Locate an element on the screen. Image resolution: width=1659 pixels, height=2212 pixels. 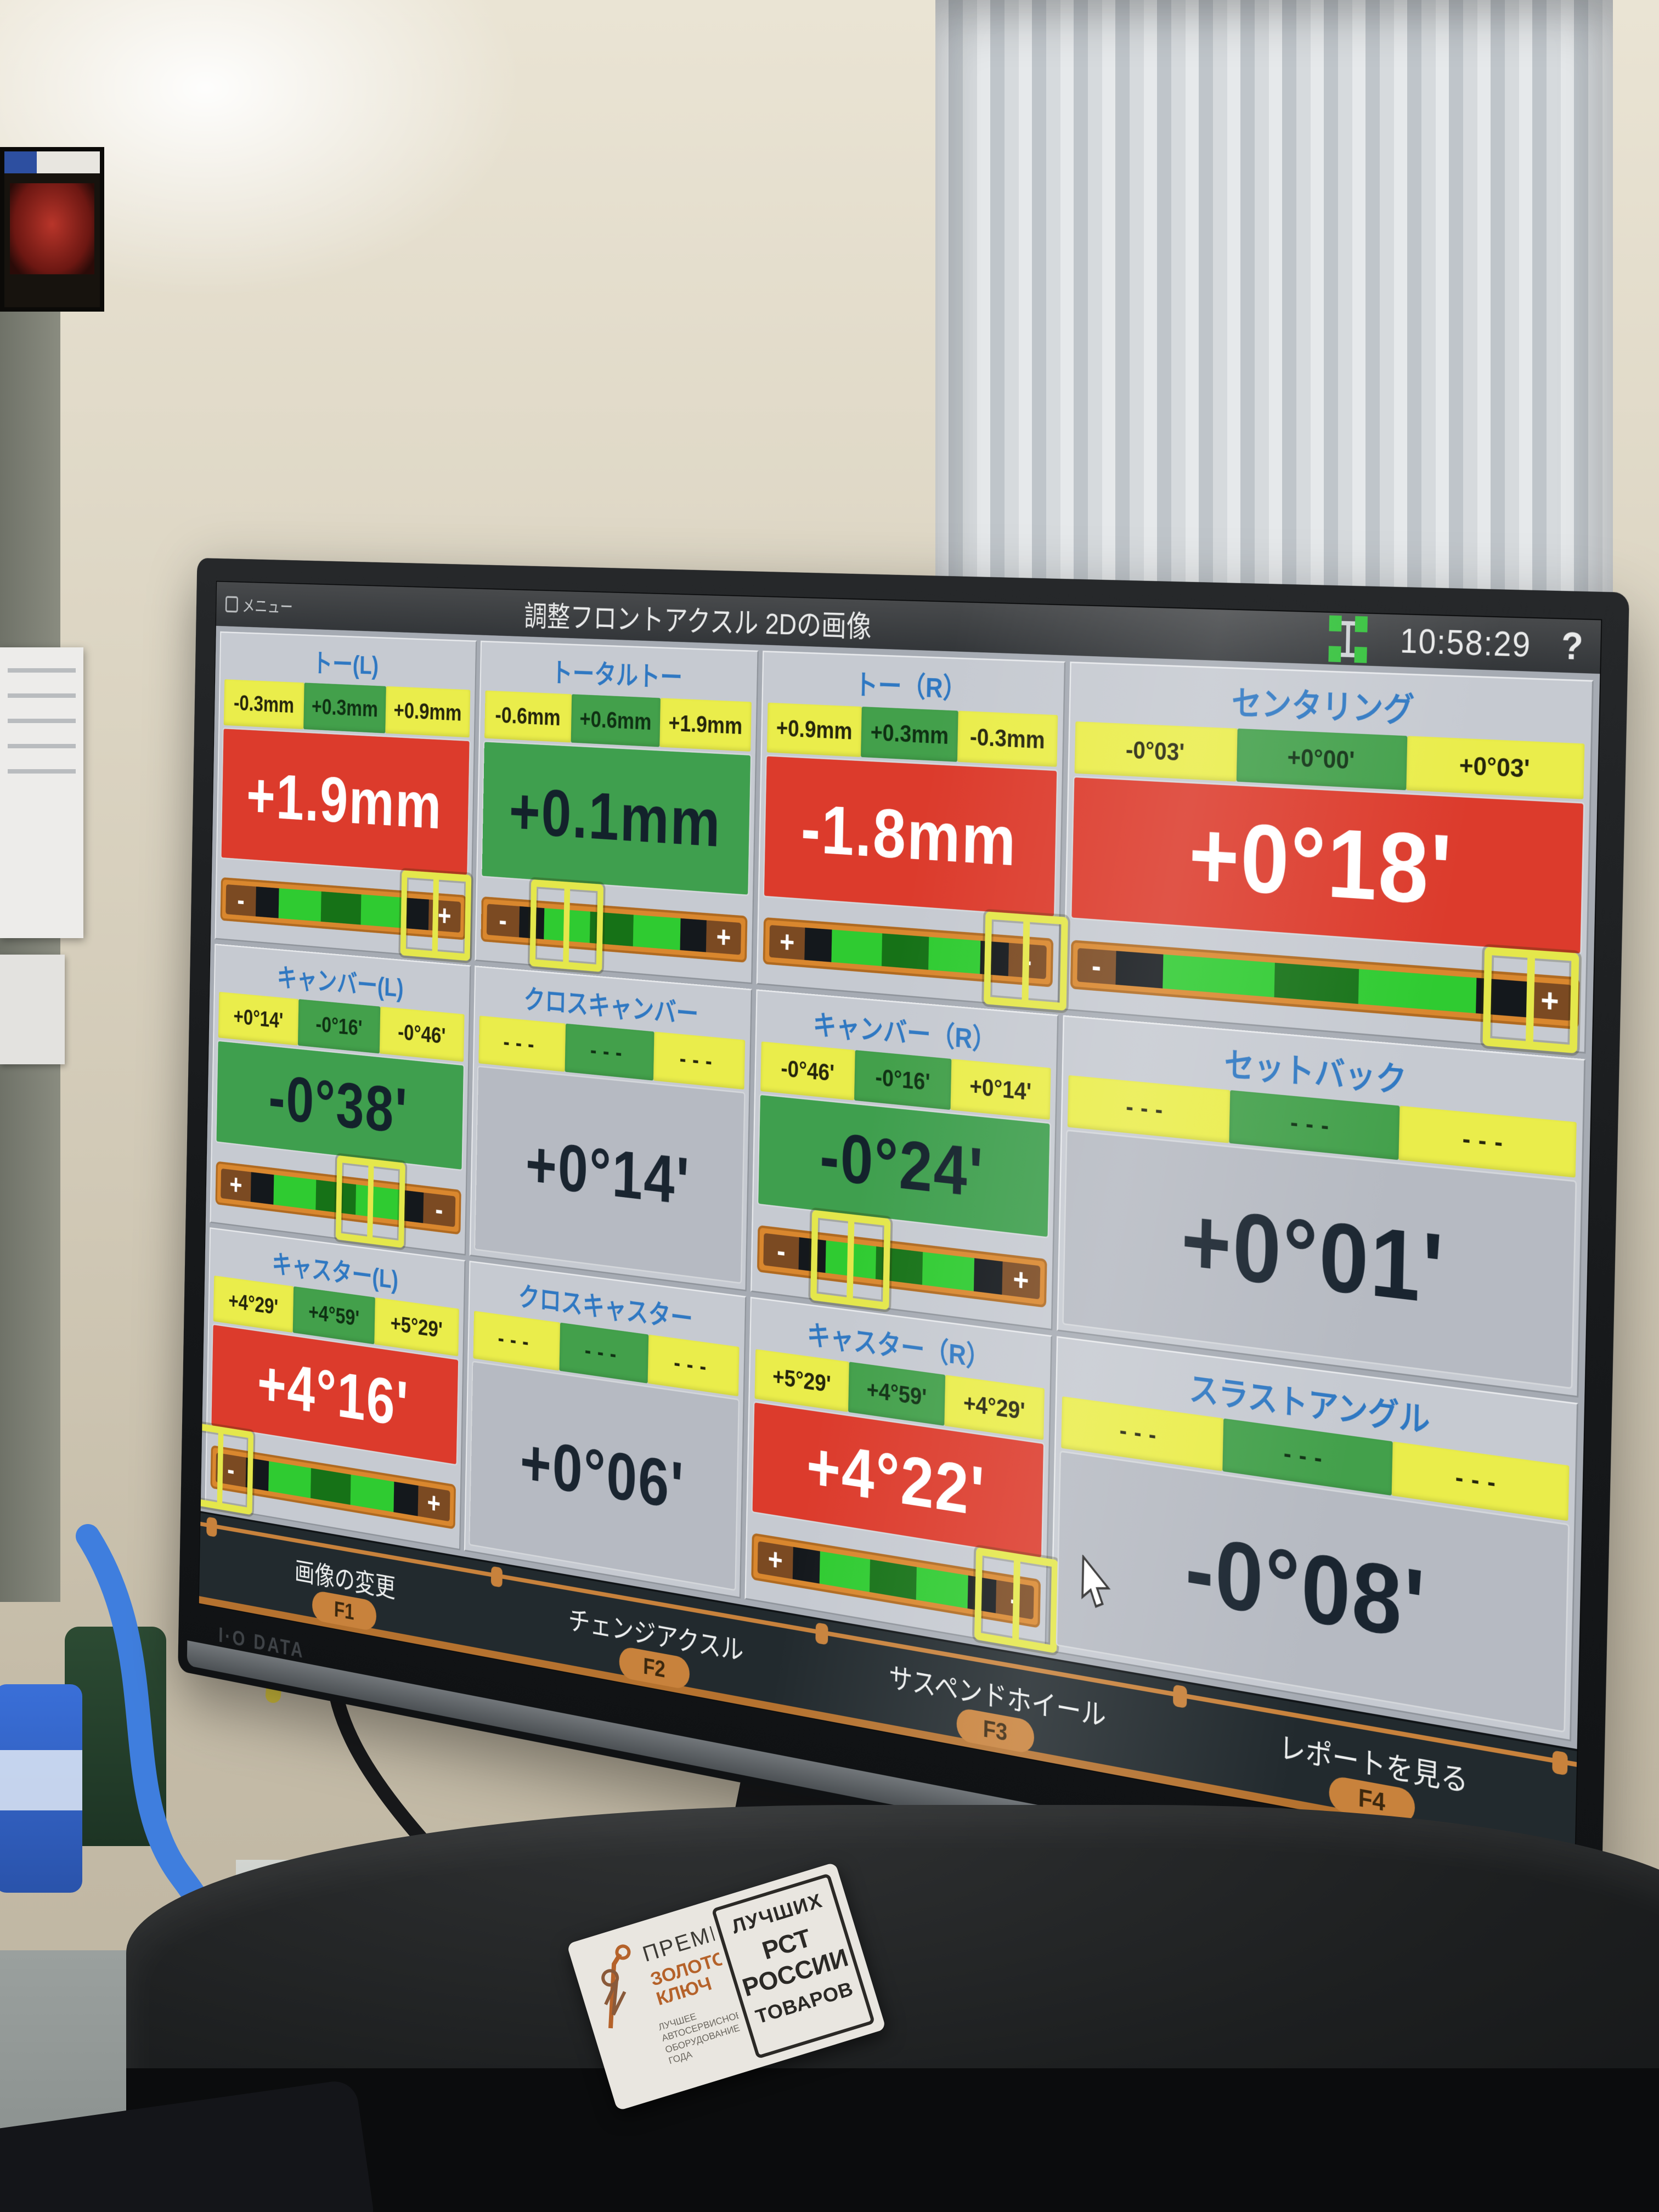
wall-poster is located at coordinates (52, 229).